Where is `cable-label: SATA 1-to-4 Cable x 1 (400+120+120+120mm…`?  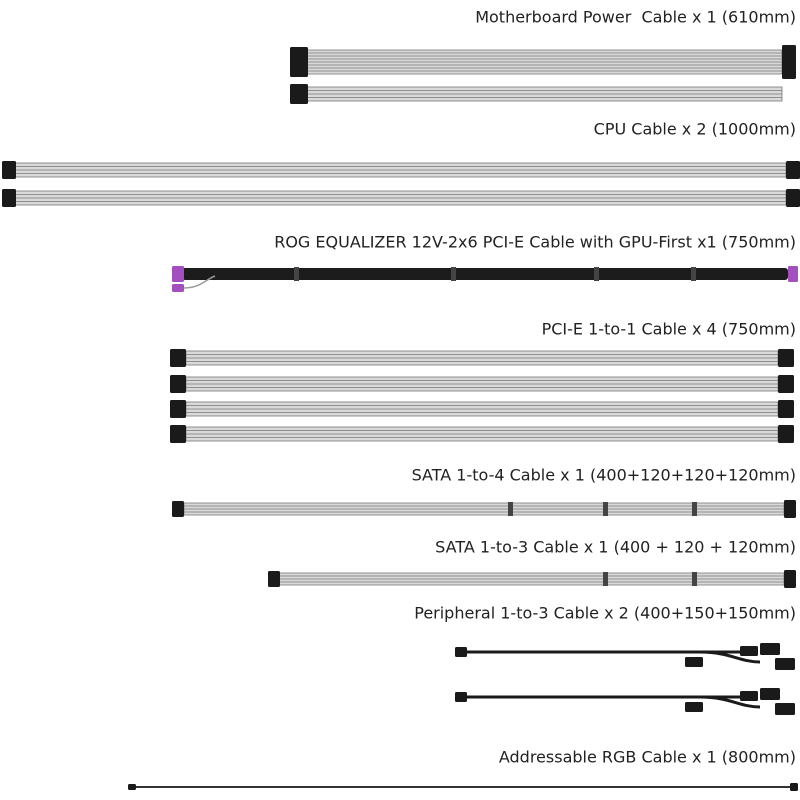
cable-label: SATA 1-to-4 Cable x 1 (400+120+120+120mm… is located at coordinates (604, 475).